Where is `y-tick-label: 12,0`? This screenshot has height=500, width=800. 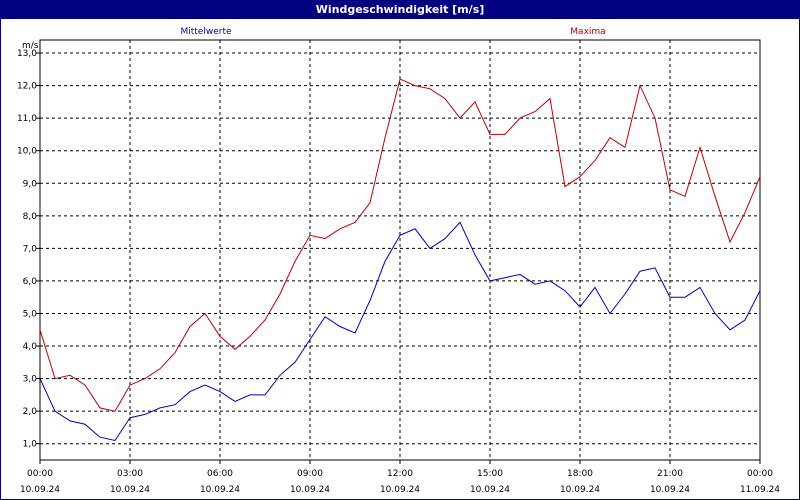
y-tick-label: 12,0 is located at coordinates (27, 87).